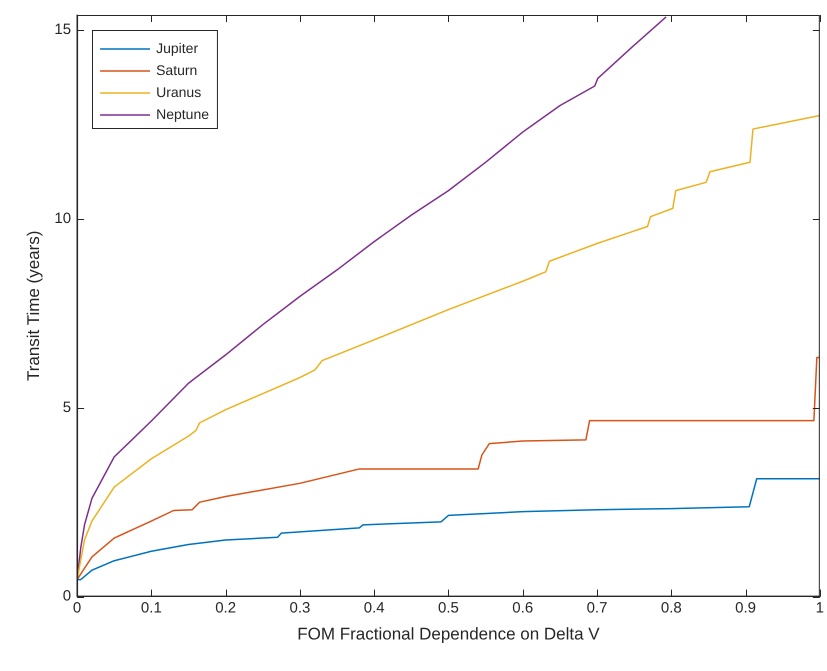 The width and height of the screenshot is (827, 671). What do you see at coordinates (177, 48) in the screenshot?
I see `legend-label: Jupiter` at bounding box center [177, 48].